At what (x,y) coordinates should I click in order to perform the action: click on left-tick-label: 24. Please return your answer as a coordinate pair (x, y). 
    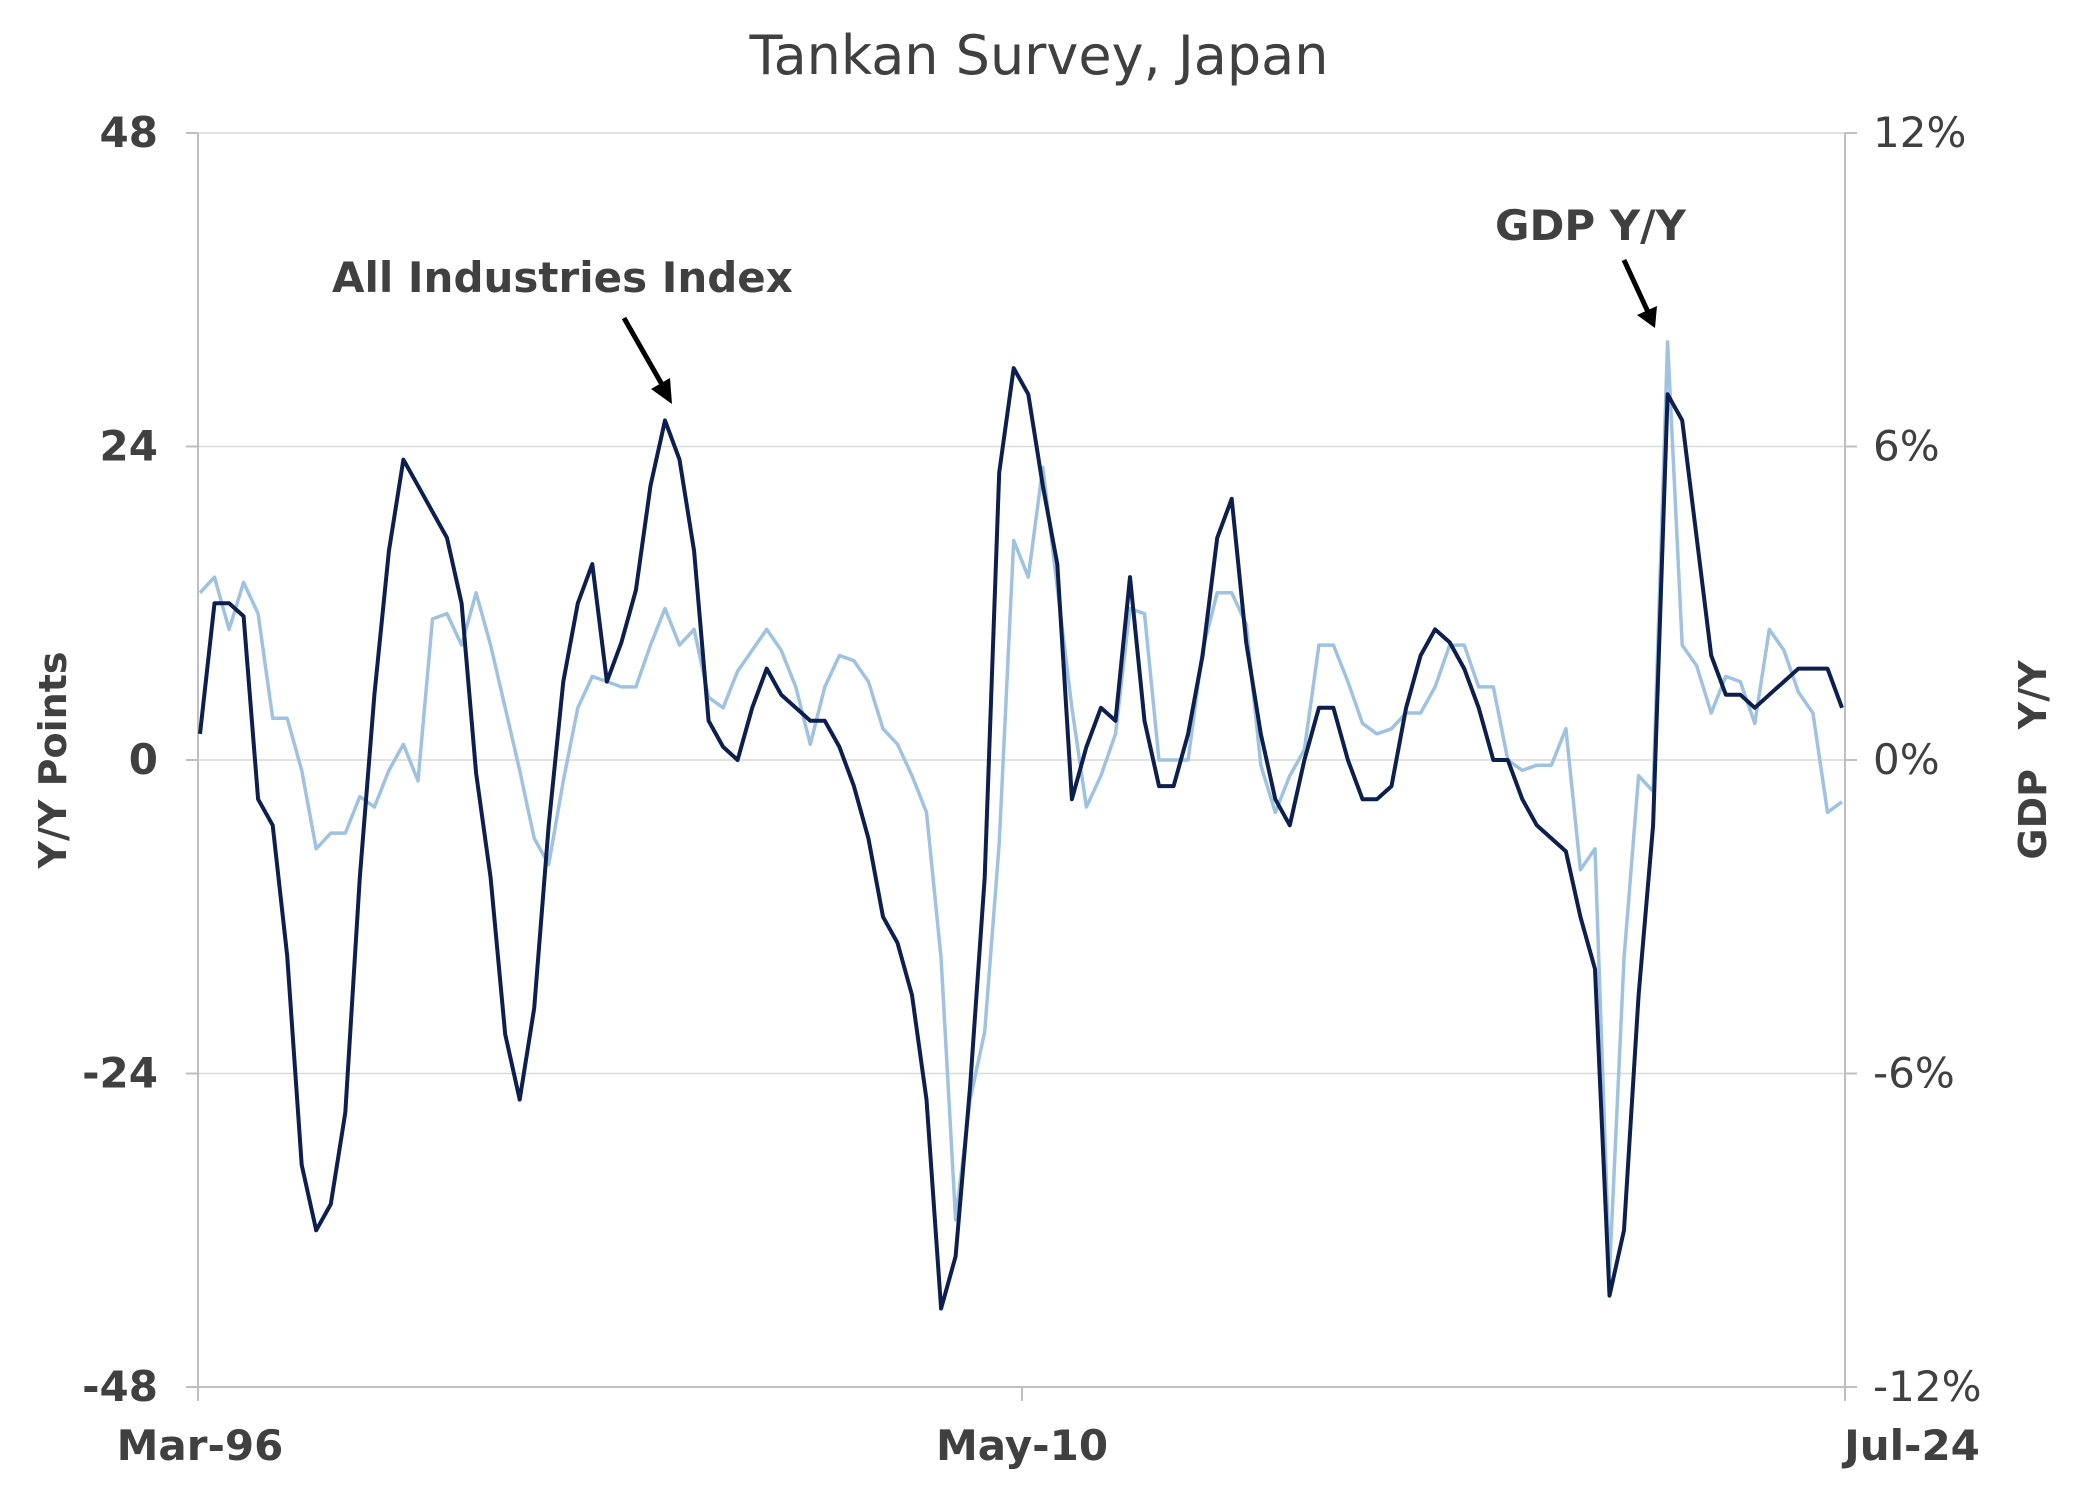
    Looking at the image, I should click on (129, 446).